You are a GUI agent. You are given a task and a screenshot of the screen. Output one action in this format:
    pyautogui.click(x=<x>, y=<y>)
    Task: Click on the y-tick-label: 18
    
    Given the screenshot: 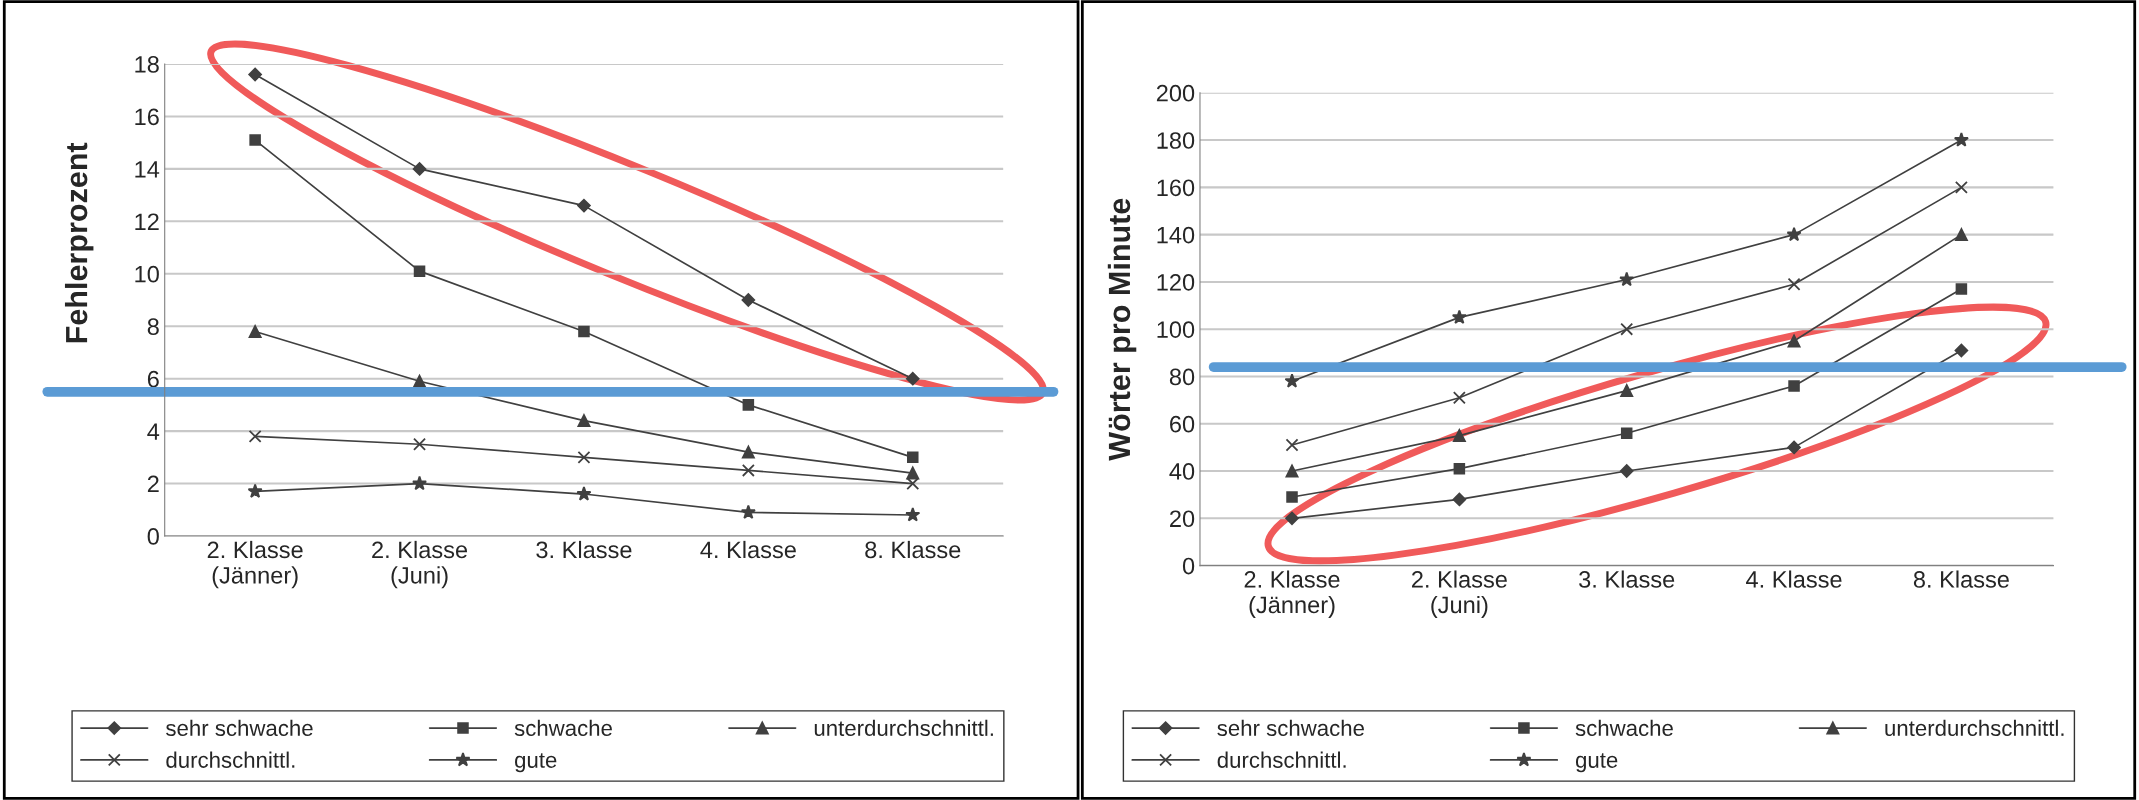 What is the action you would take?
    pyautogui.click(x=147, y=64)
    